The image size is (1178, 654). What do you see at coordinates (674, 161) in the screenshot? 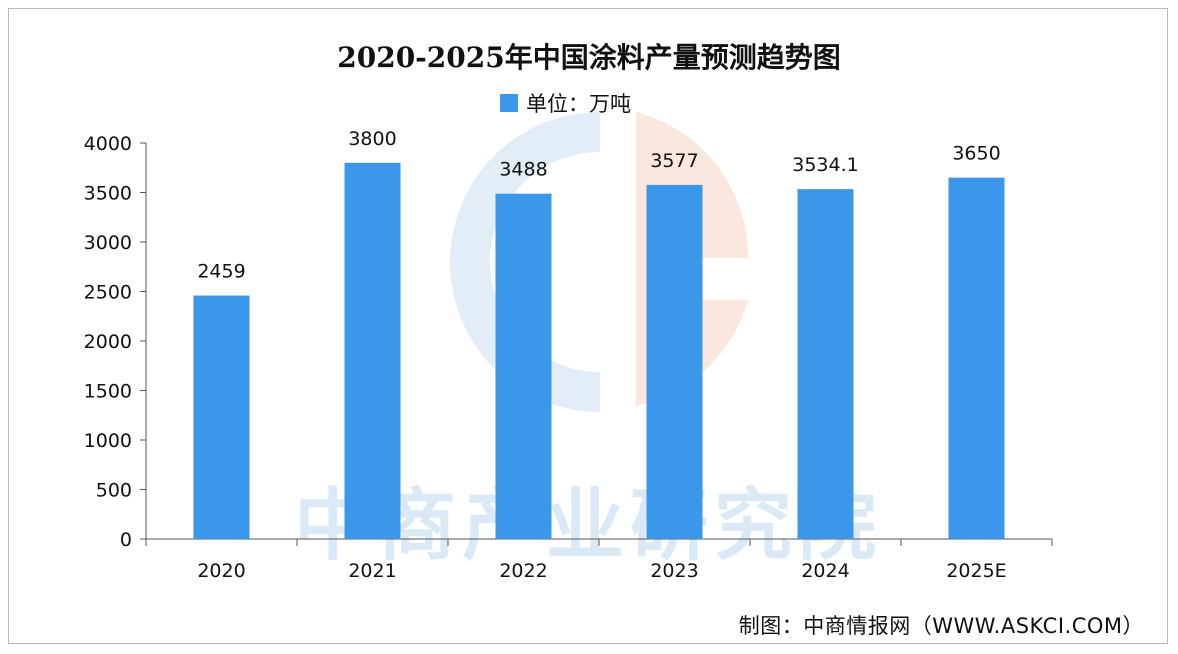
I see `data-label: 3577` at bounding box center [674, 161].